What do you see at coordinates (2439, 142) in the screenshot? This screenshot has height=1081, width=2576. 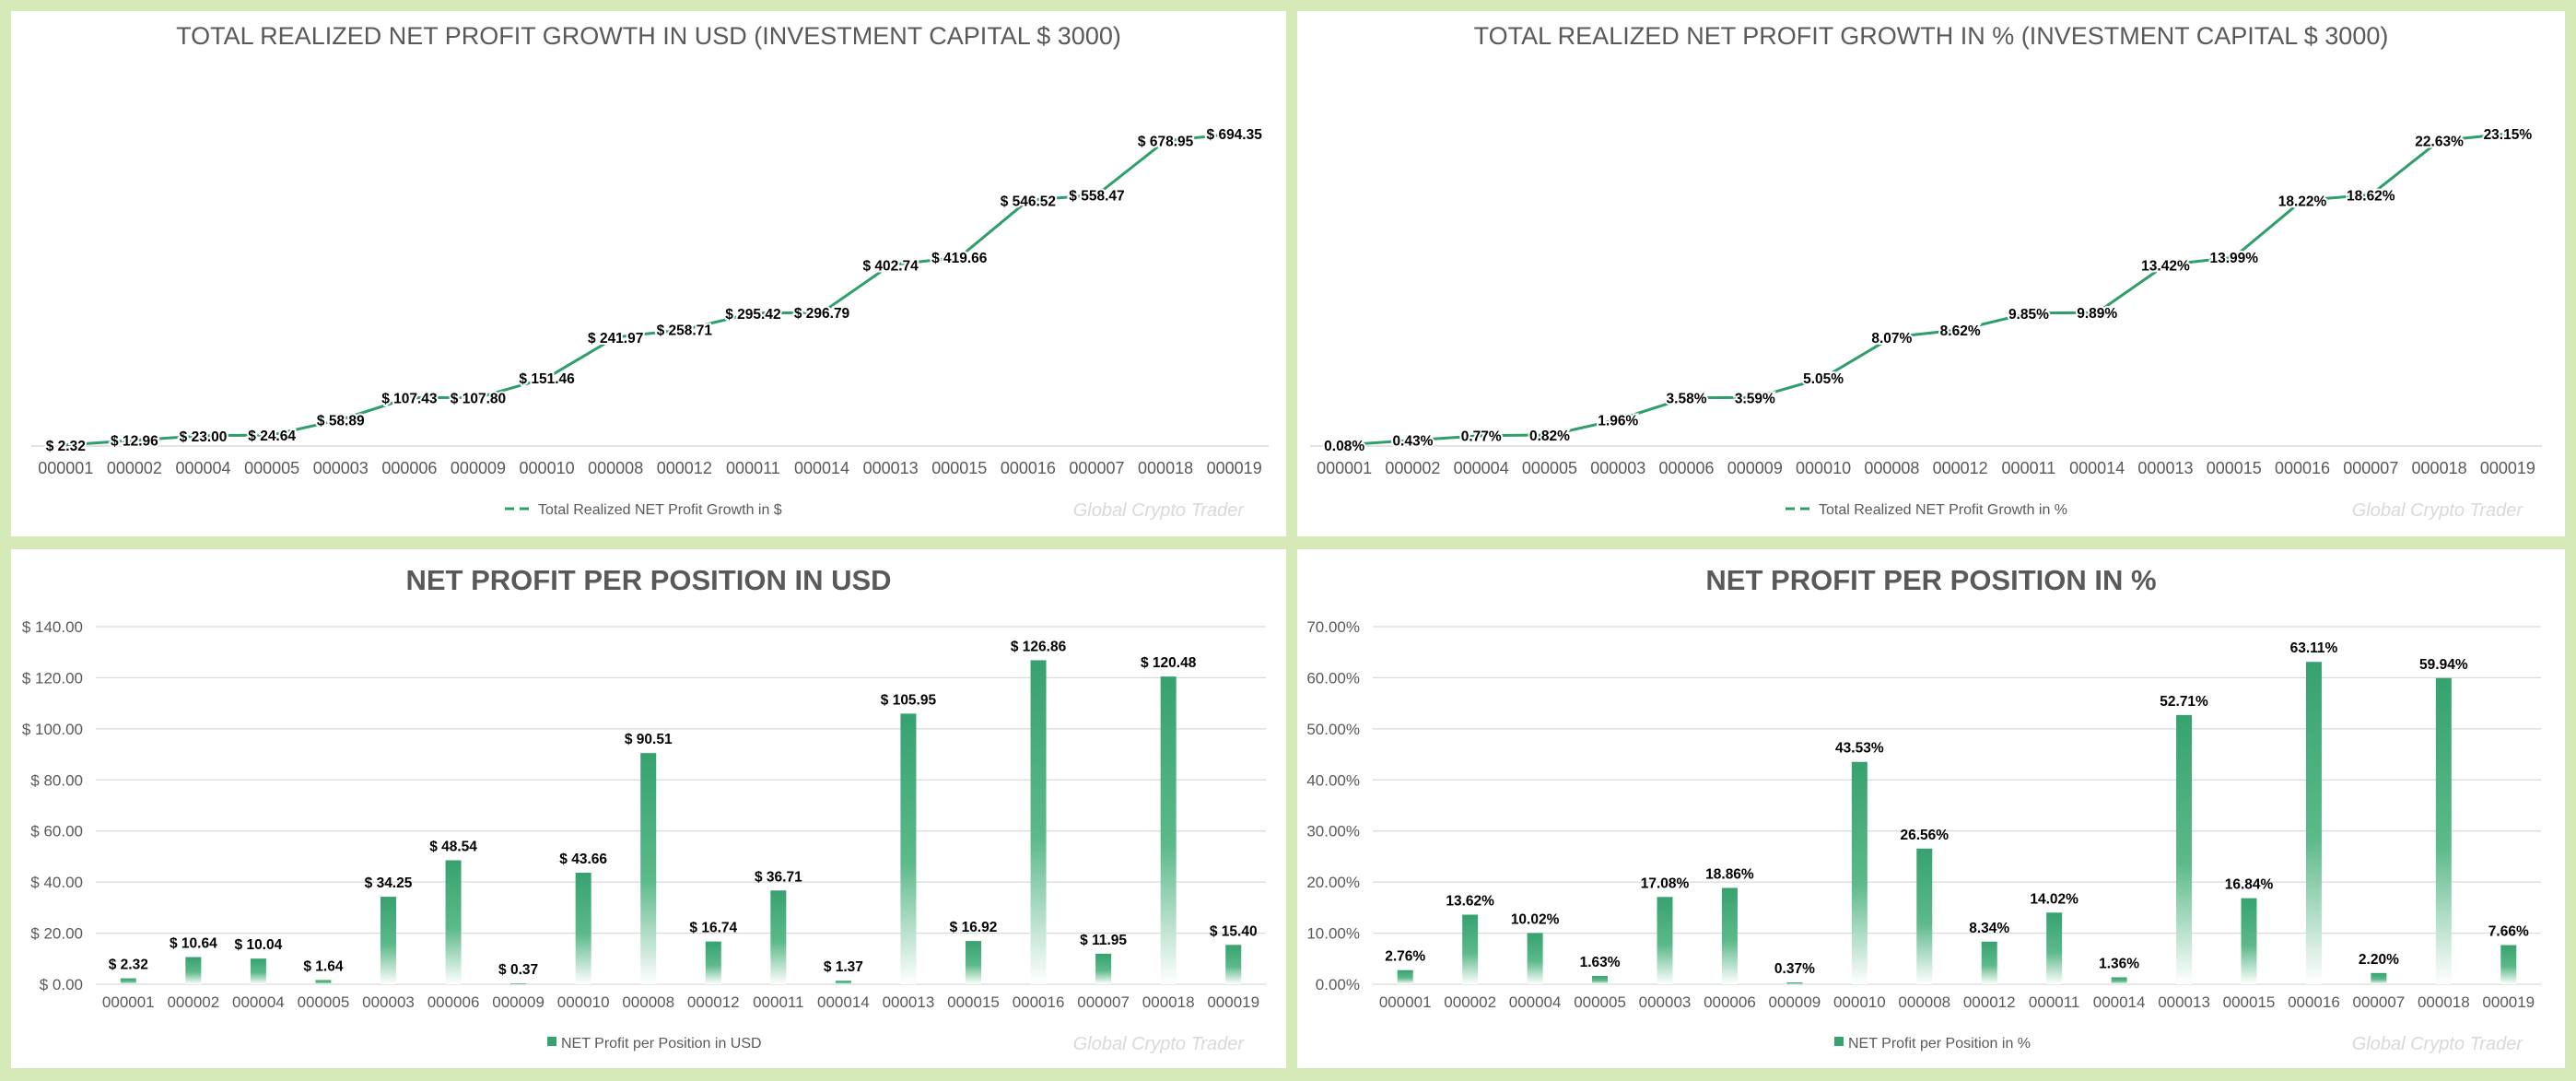 I see `data-label: 22.63%` at bounding box center [2439, 142].